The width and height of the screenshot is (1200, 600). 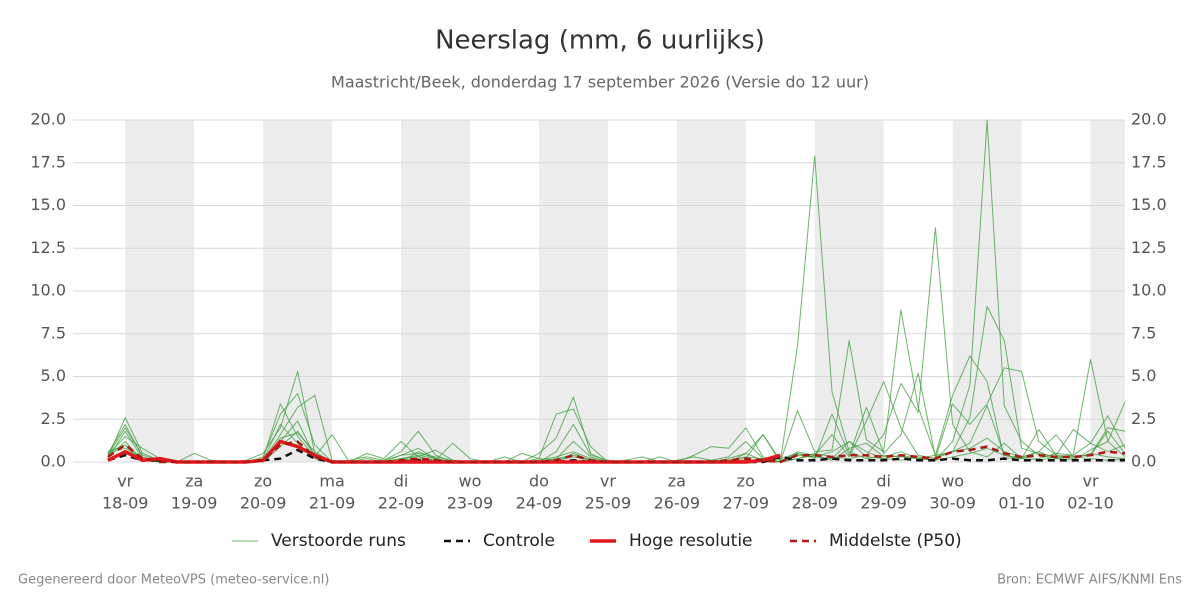 I want to click on x-tick-label: 26-09, so click(x=677, y=503).